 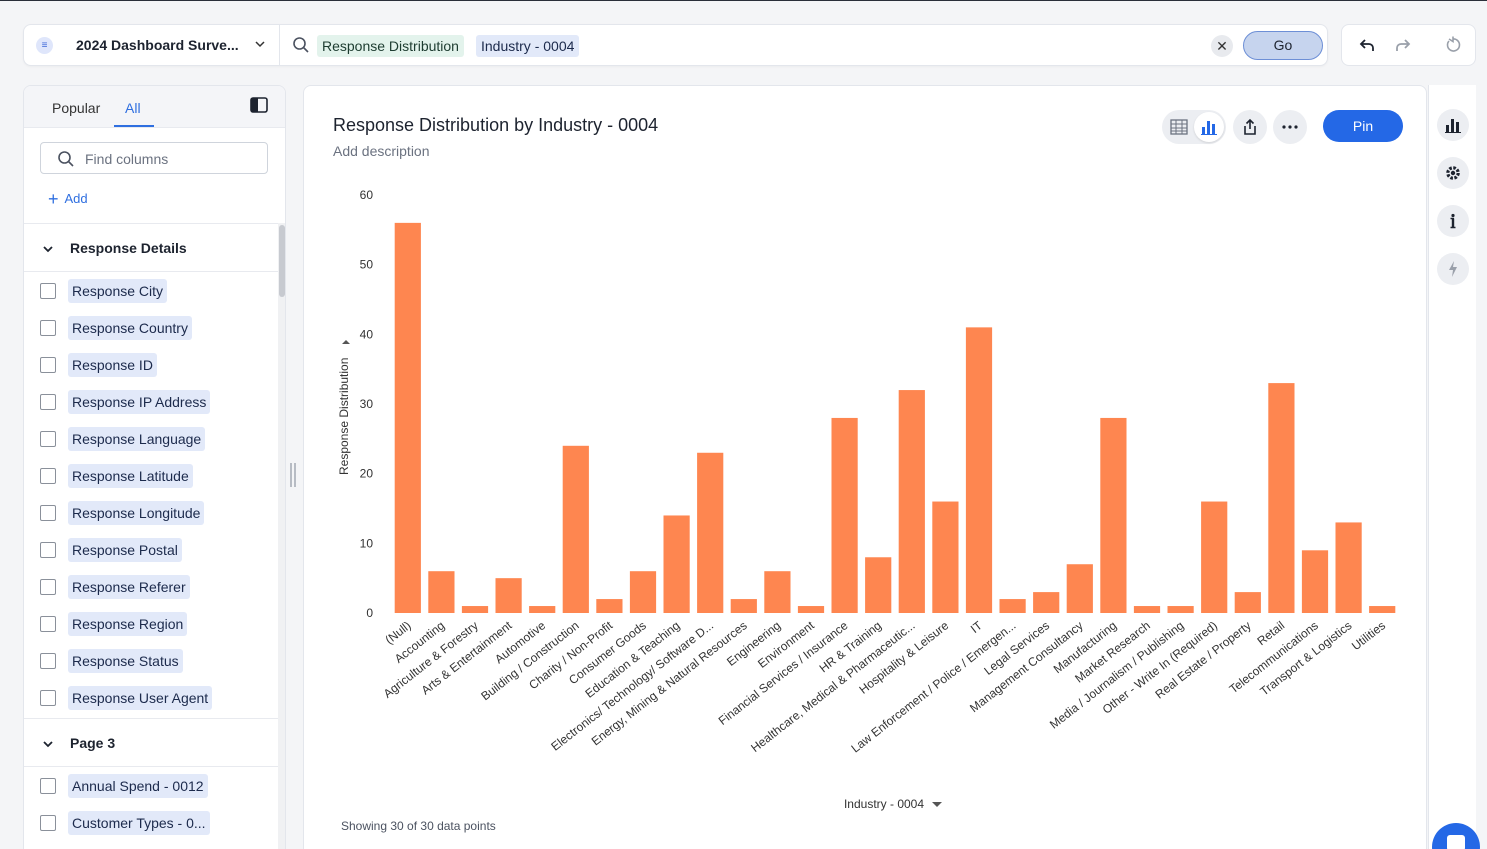 What do you see at coordinates (1283, 45) in the screenshot?
I see `go-button: Go` at bounding box center [1283, 45].